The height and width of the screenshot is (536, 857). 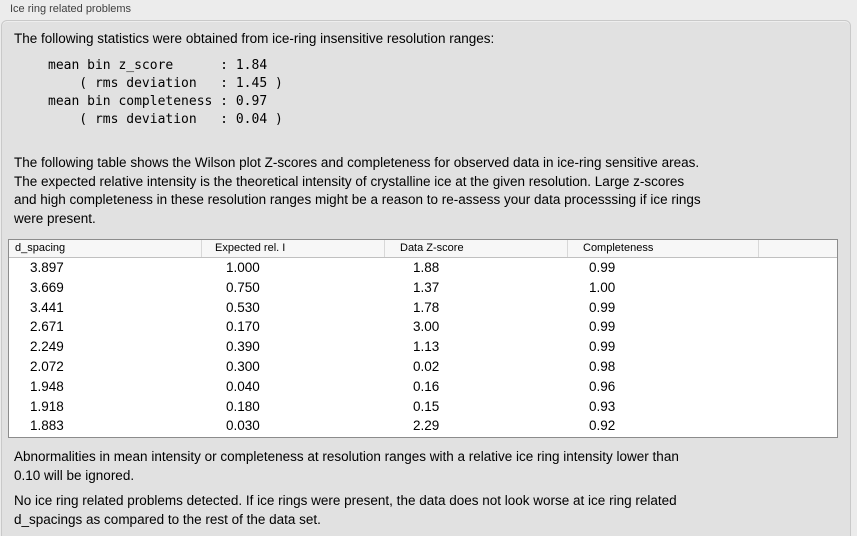 What do you see at coordinates (243, 327) in the screenshot?
I see `table-cell: 0.170` at bounding box center [243, 327].